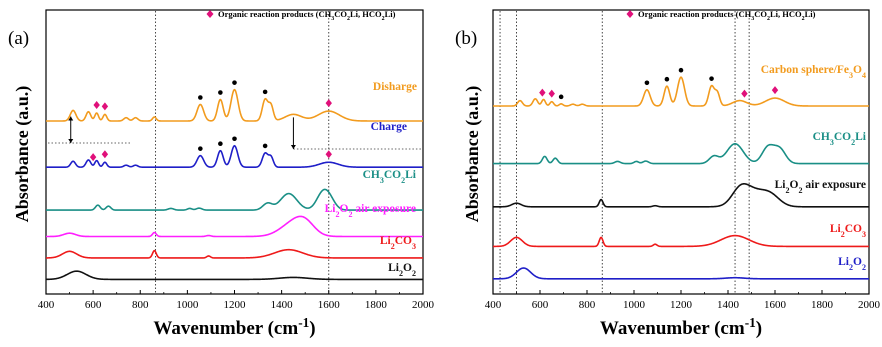  What do you see at coordinates (813, 72) in the screenshot?
I see `series-label: Carbon sphere/Fe3O4` at bounding box center [813, 72].